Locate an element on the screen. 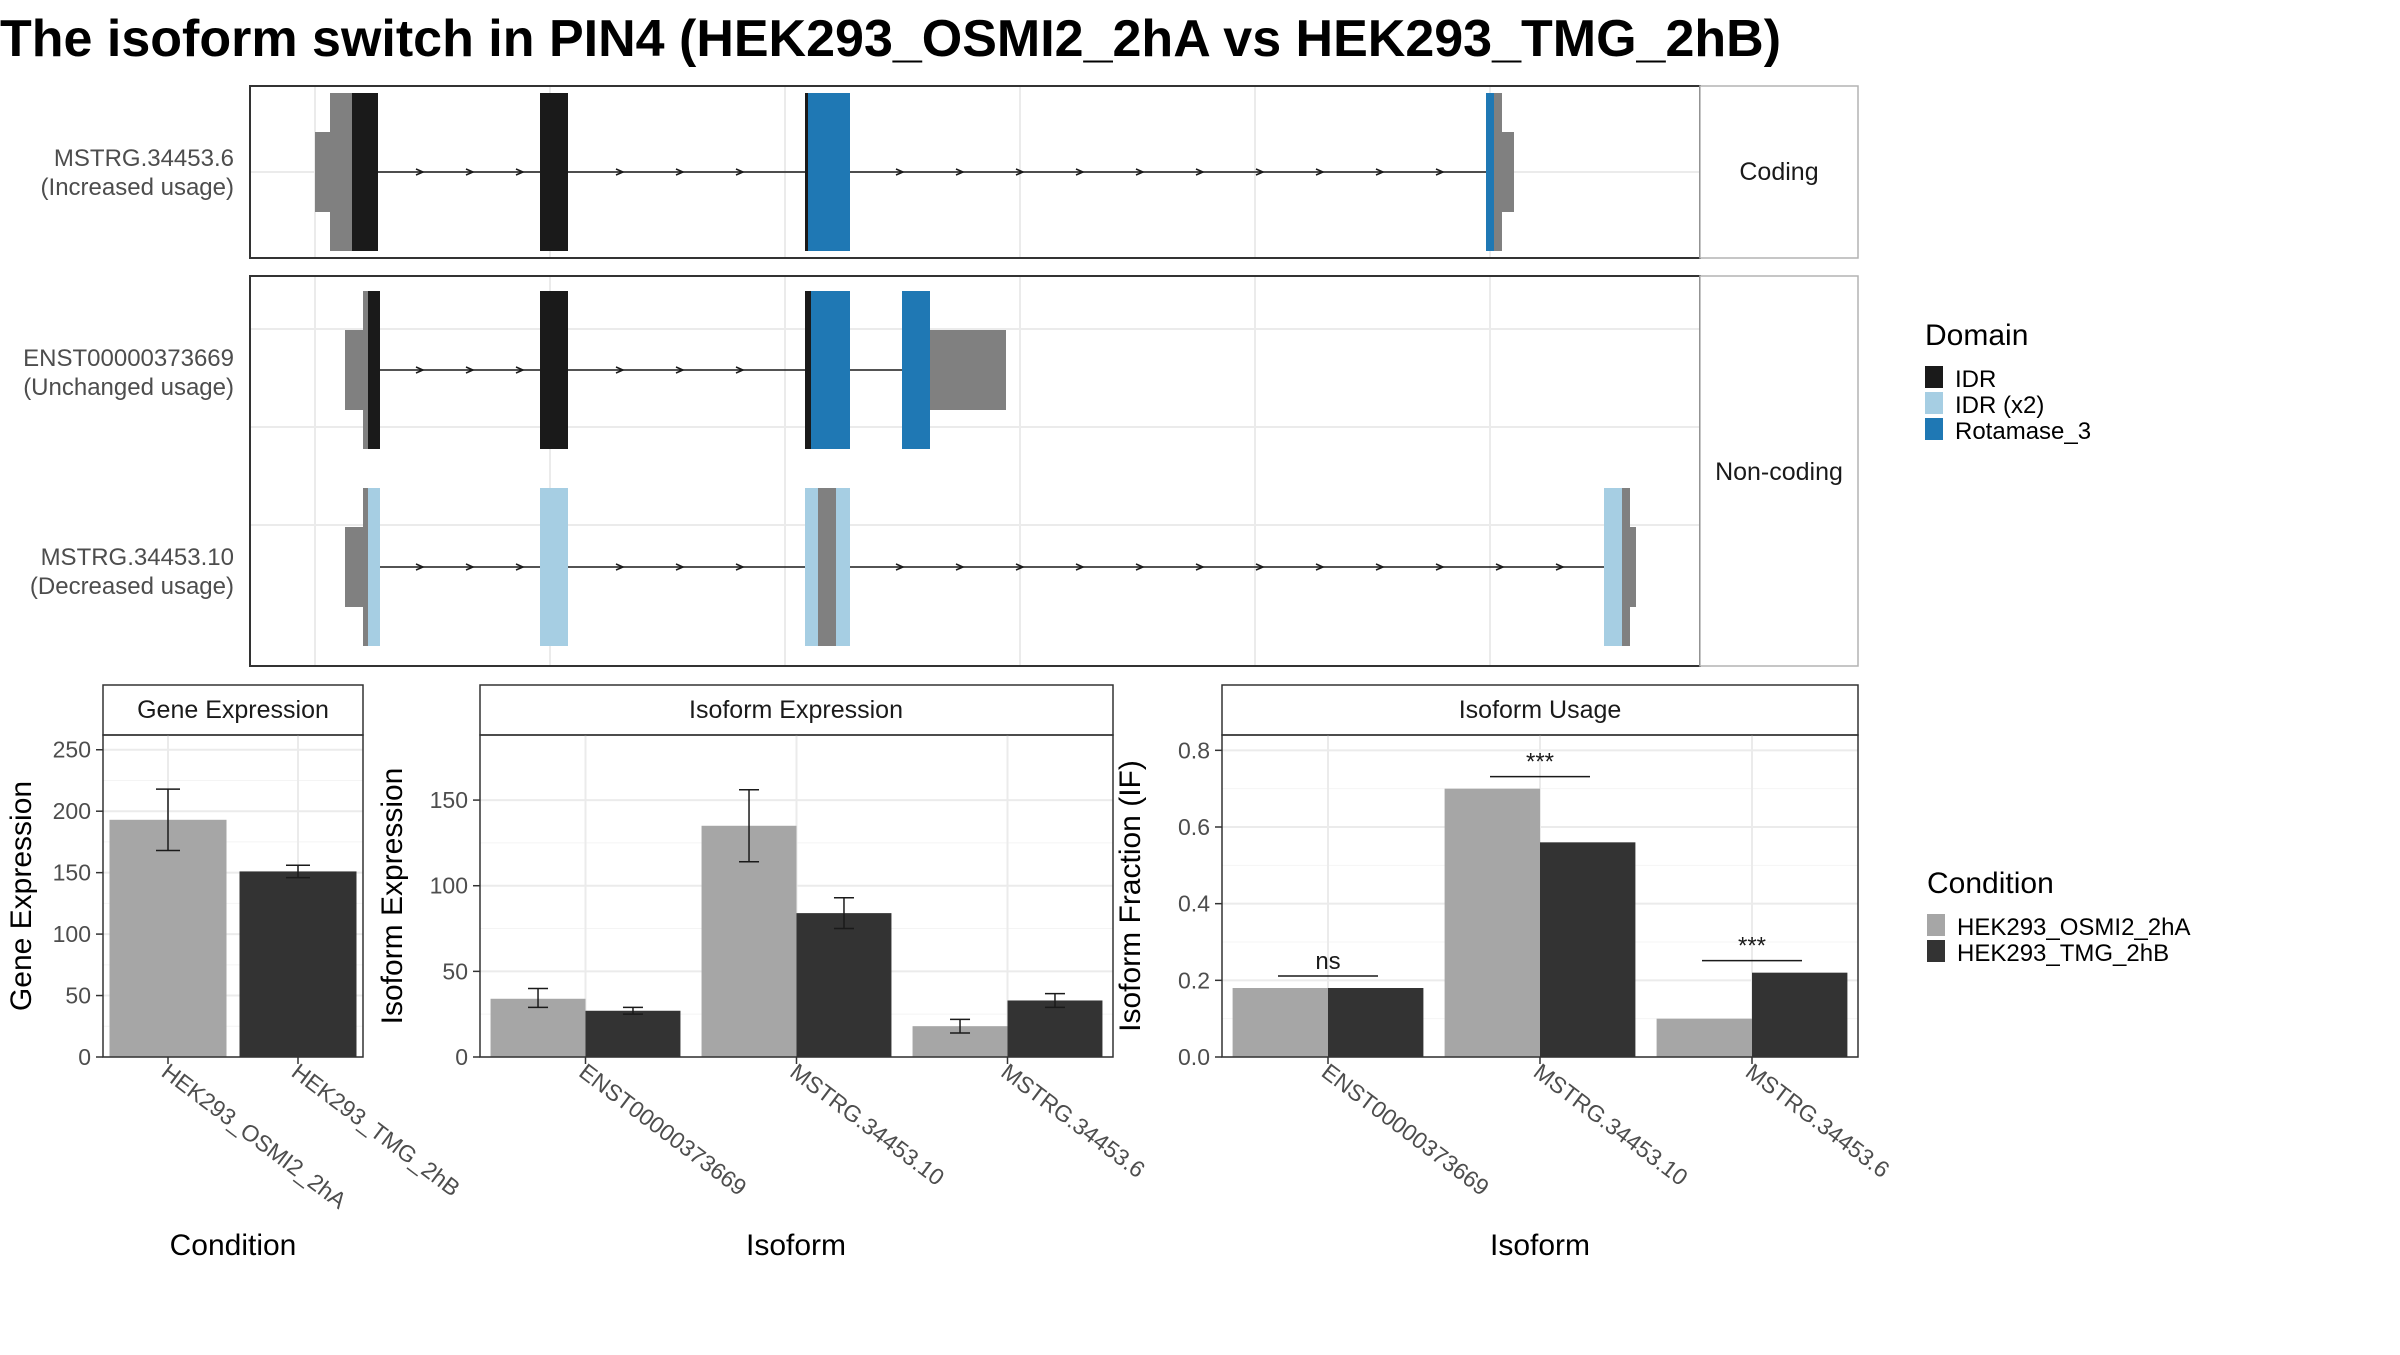  significance-label: ns is located at coordinates (1327, 961).